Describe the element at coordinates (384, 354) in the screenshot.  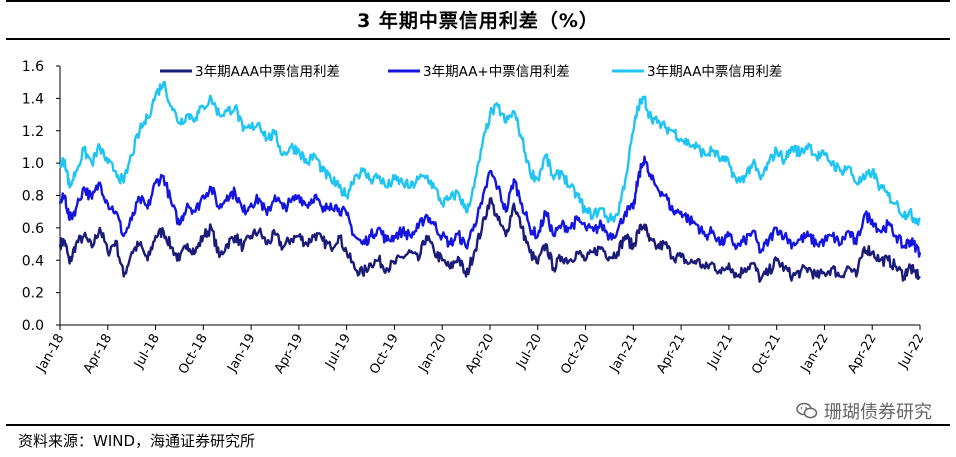
I see `x-tick-label: Oct-19` at that location.